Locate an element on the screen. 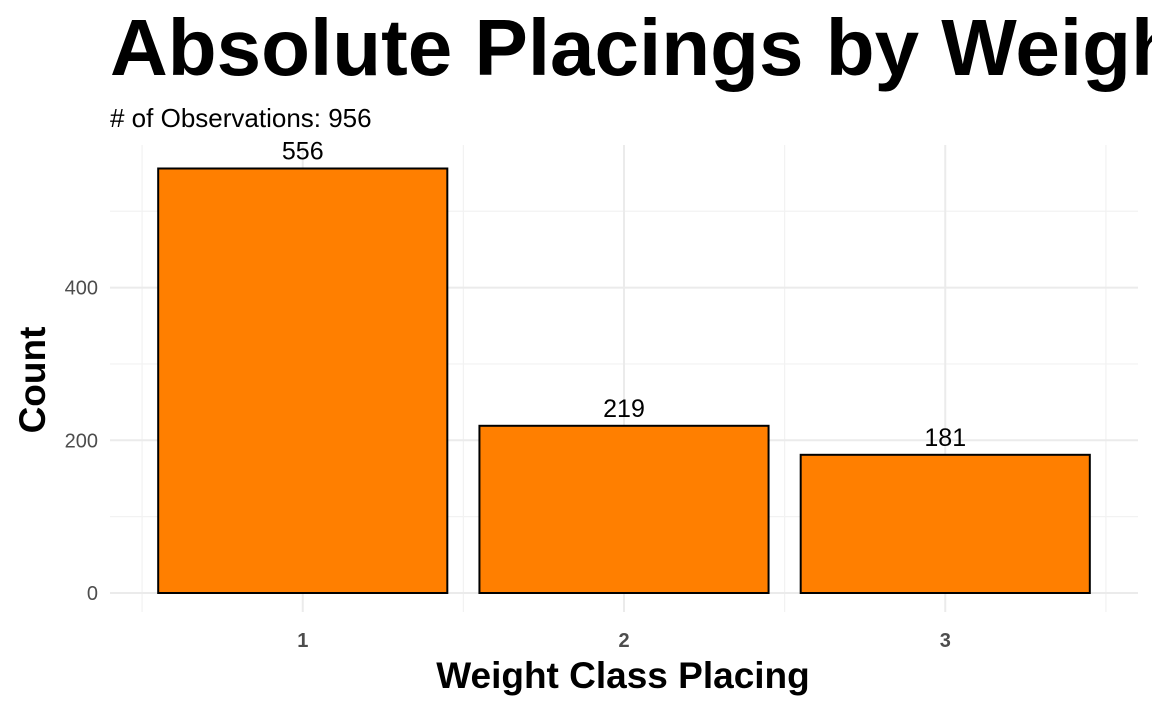  y-tick-label: 200 is located at coordinates (81, 441).